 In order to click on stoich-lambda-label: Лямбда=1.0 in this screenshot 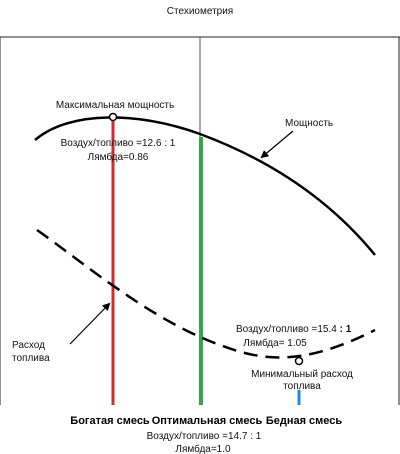, I will do `click(203, 448)`.